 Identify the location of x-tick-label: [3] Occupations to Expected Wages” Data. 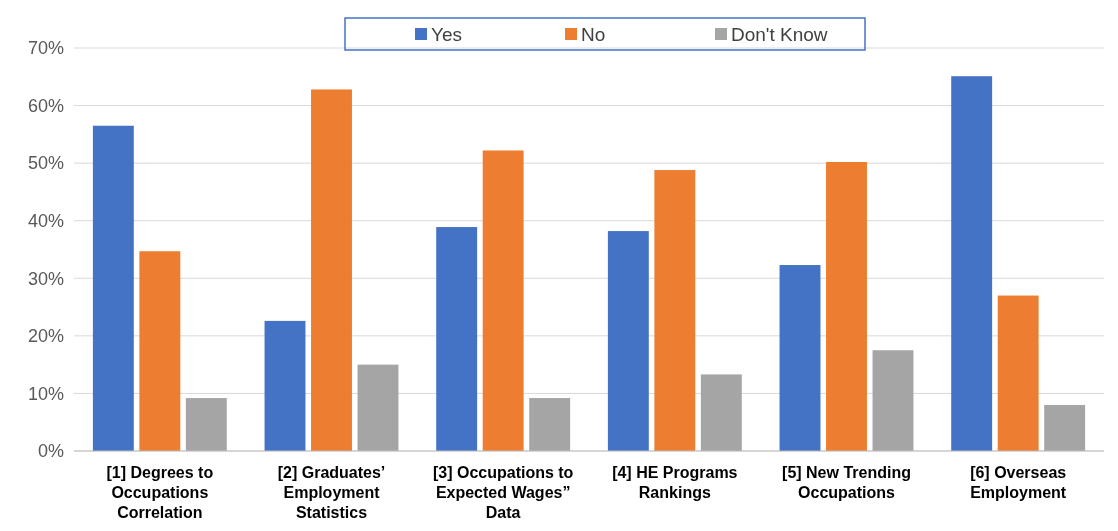
(503, 492).